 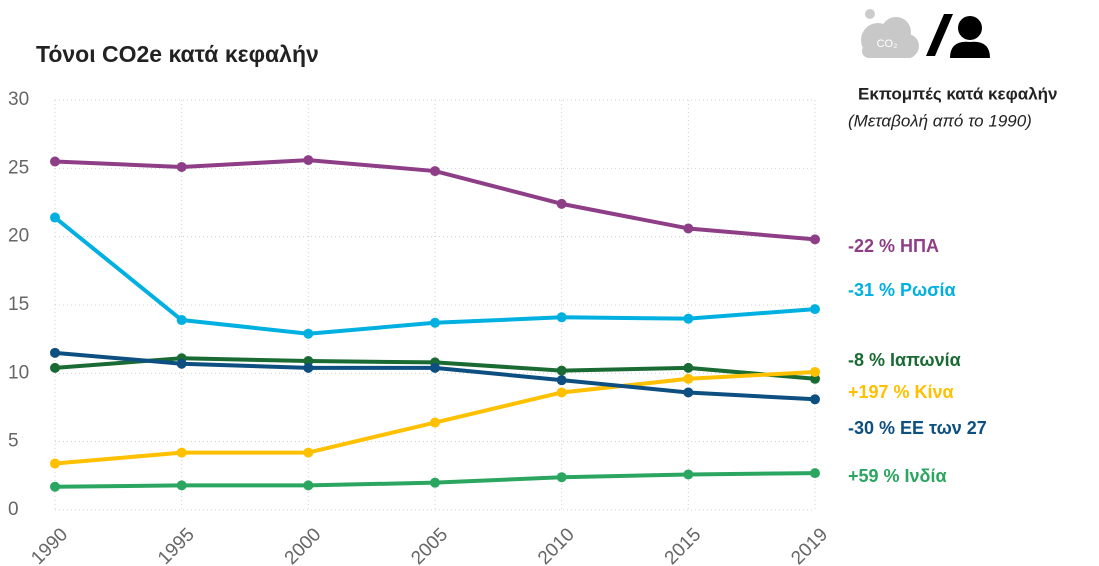 I want to click on x-tick-label: 2005, so click(x=429, y=545).